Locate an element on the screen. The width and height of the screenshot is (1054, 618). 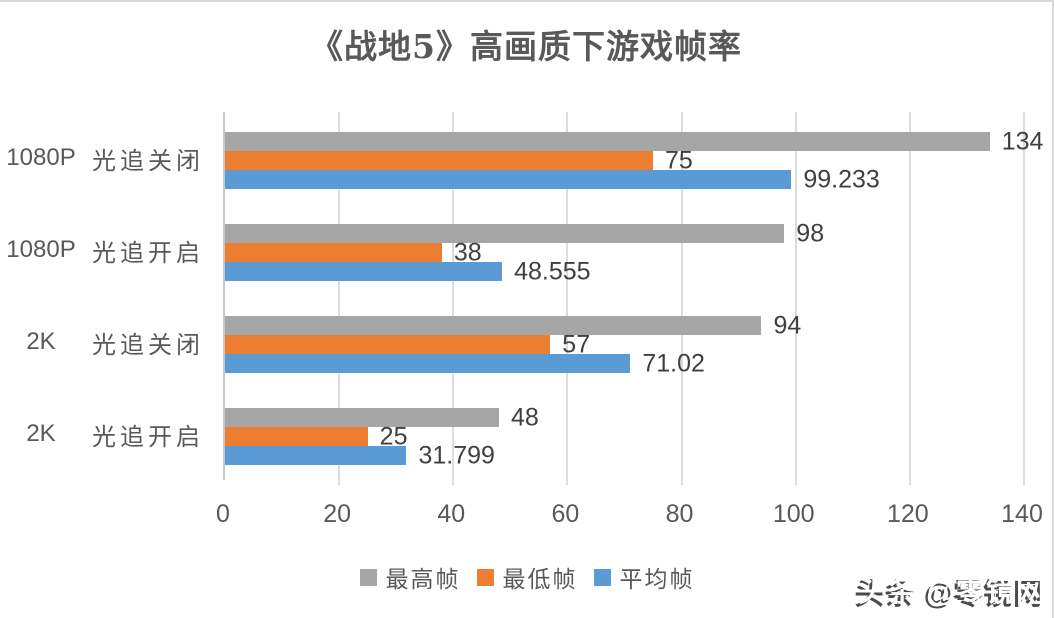
category-label: 2K 光追开启 is located at coordinates (108, 434).